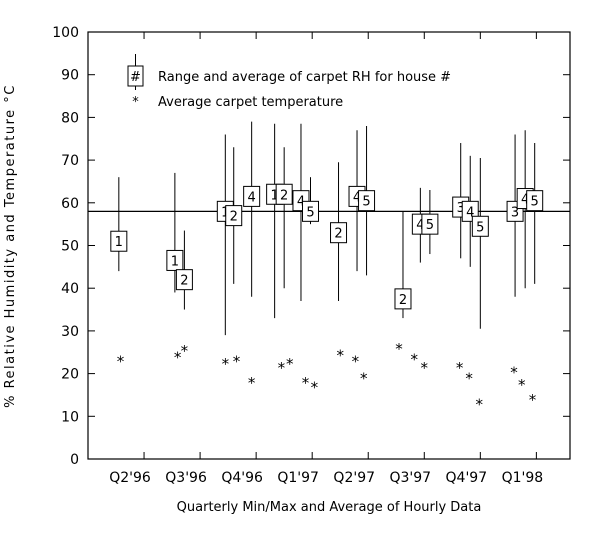 Image resolution: width=600 pixels, height=535 pixels. I want to click on y-tick-label: 70, so click(70, 161).